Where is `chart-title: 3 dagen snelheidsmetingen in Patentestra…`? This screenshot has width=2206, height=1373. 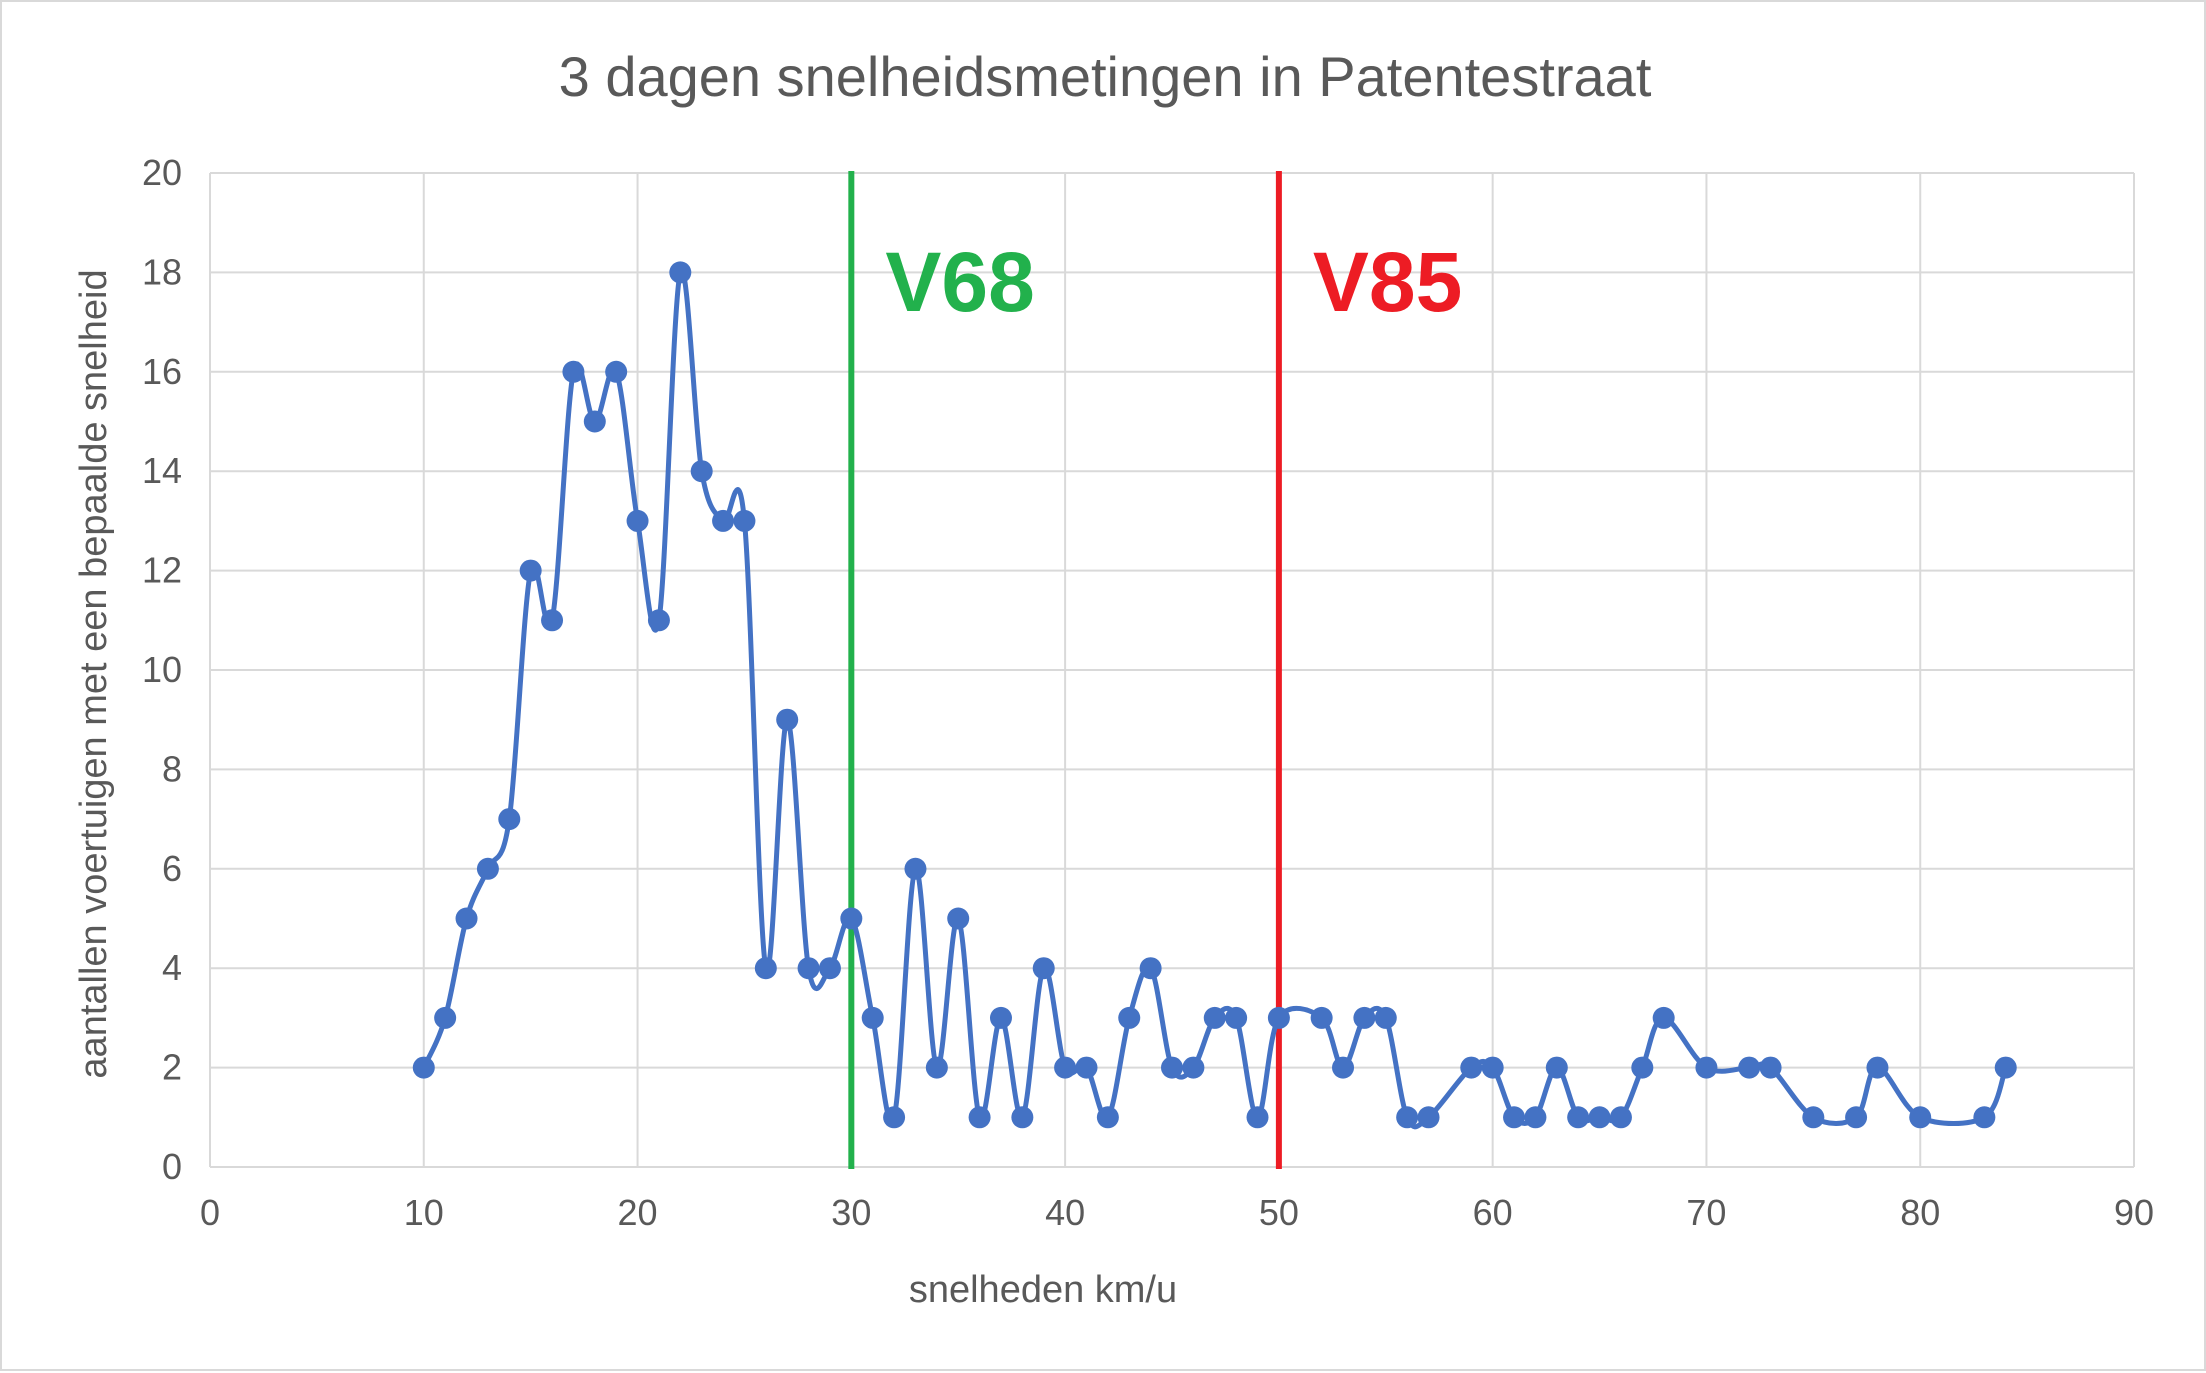 chart-title: 3 dagen snelheidsmetingen in Patentestra… is located at coordinates (1105, 76).